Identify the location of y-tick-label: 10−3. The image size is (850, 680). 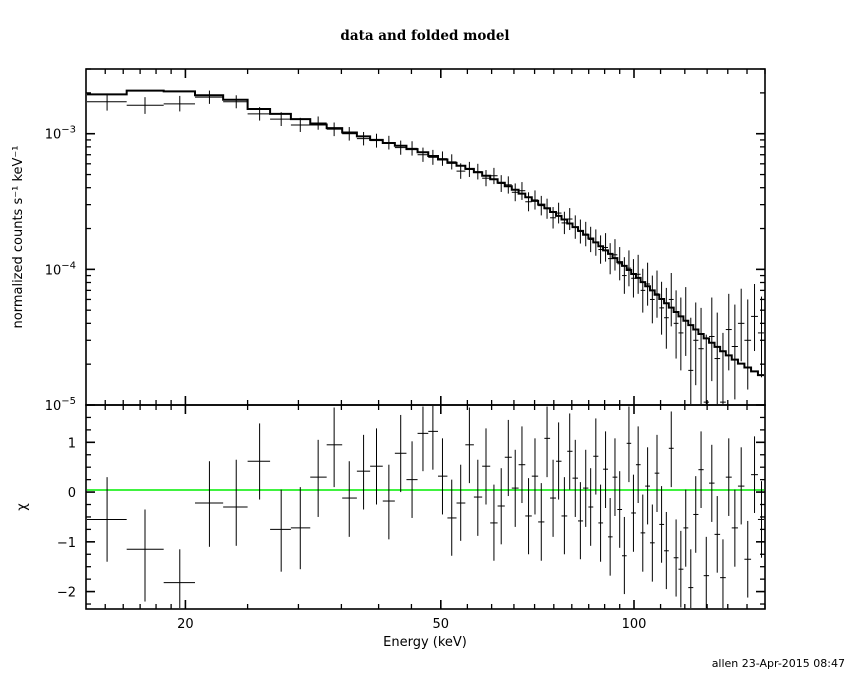
(60, 134).